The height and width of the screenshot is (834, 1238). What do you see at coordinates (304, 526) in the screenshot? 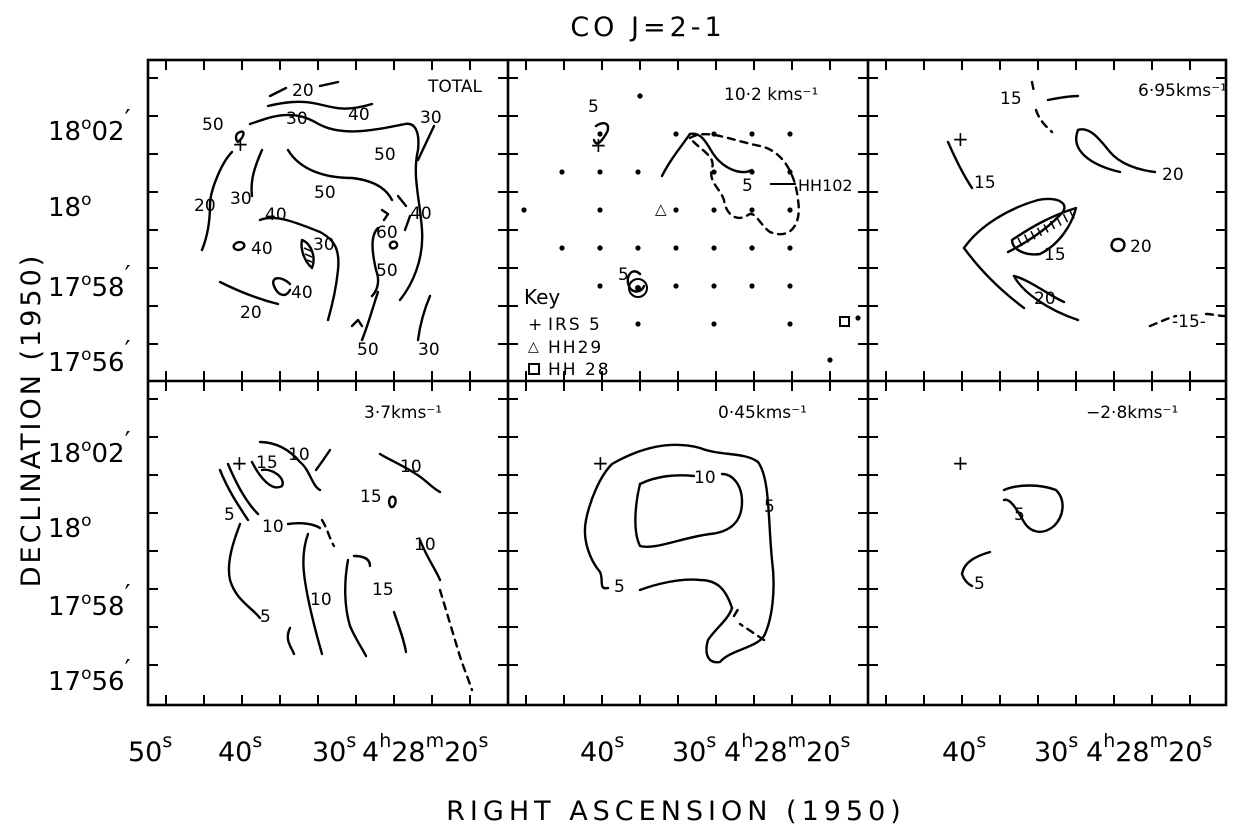
I see `contour-10-mid` at bounding box center [304, 526].